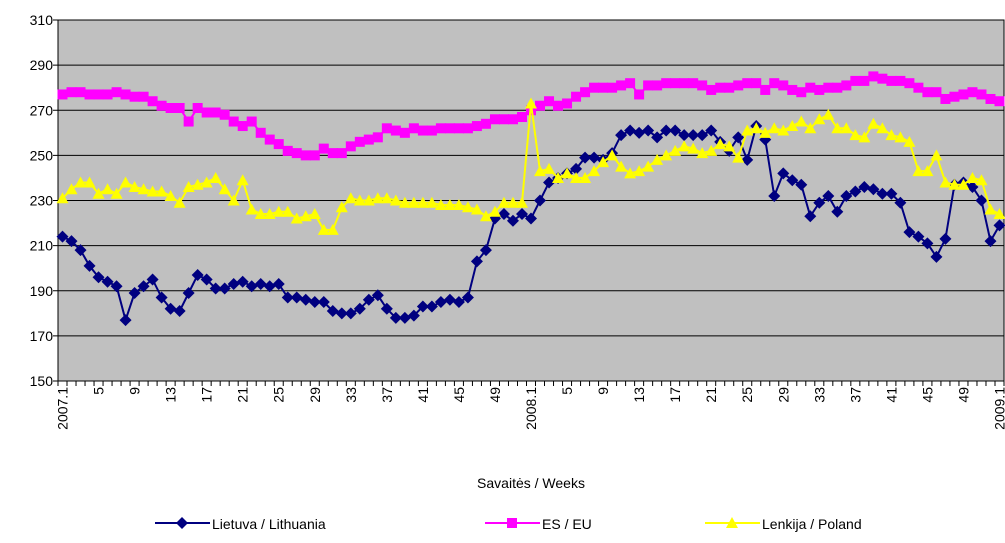 This screenshot has height=543, width=1005. Describe the element at coordinates (63, 408) in the screenshot. I see `x-tick-label: 2007.1` at that location.